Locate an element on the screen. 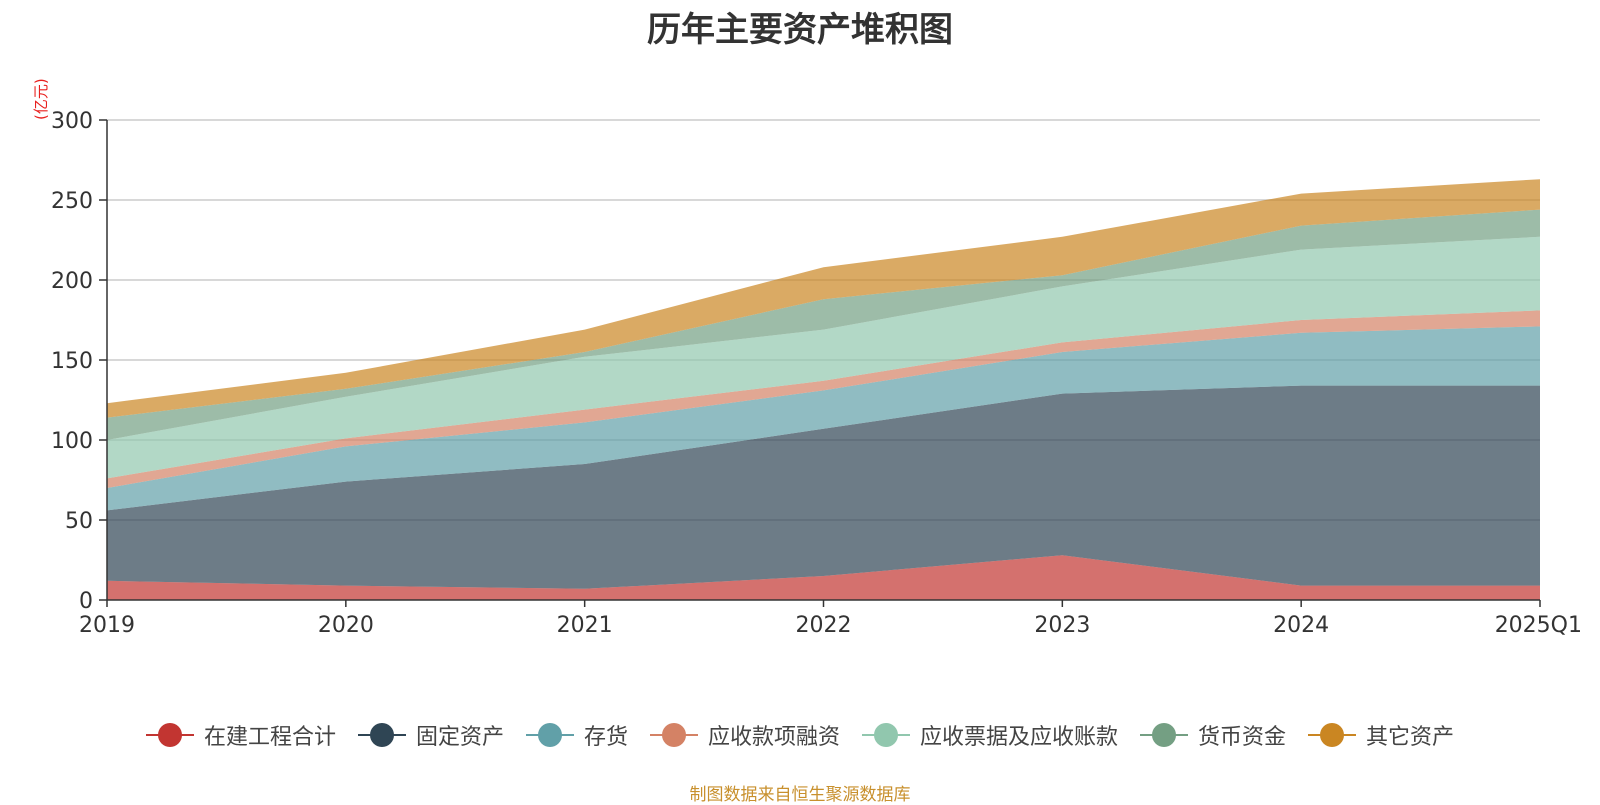 This screenshot has width=1600, height=805. y-tick-label: 100 is located at coordinates (72, 441).